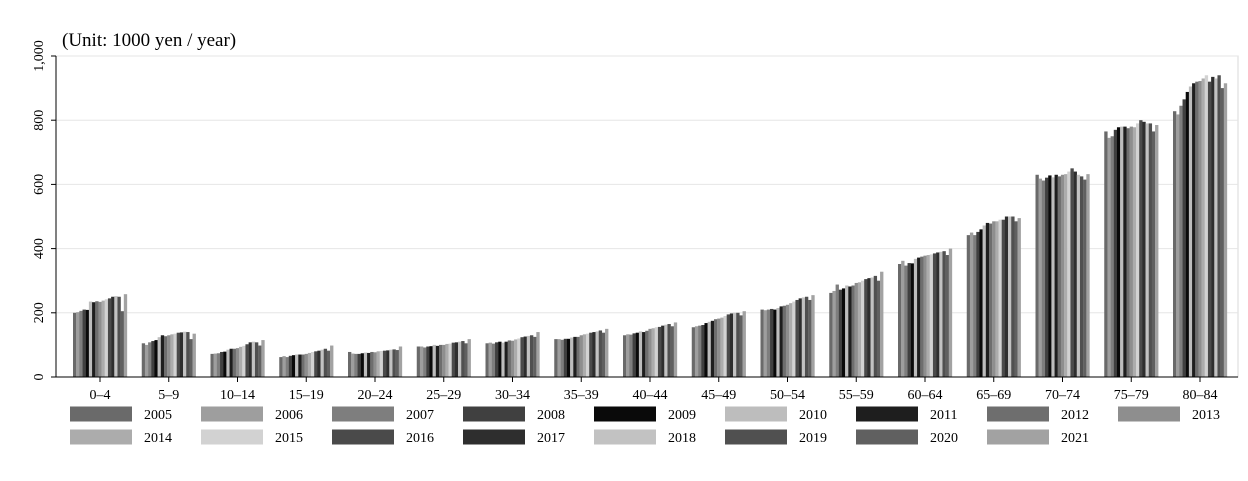  What do you see at coordinates (420, 415) in the screenshot?
I see `legend-label: 2007` at bounding box center [420, 415].